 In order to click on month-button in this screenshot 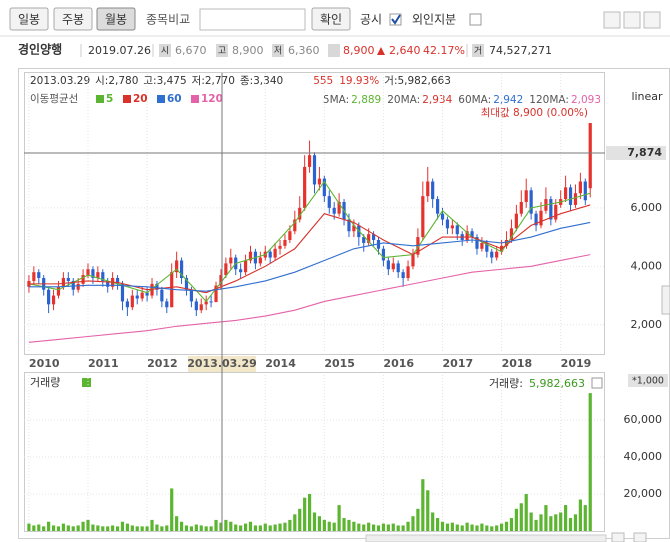, I will do `click(116, 19)`.